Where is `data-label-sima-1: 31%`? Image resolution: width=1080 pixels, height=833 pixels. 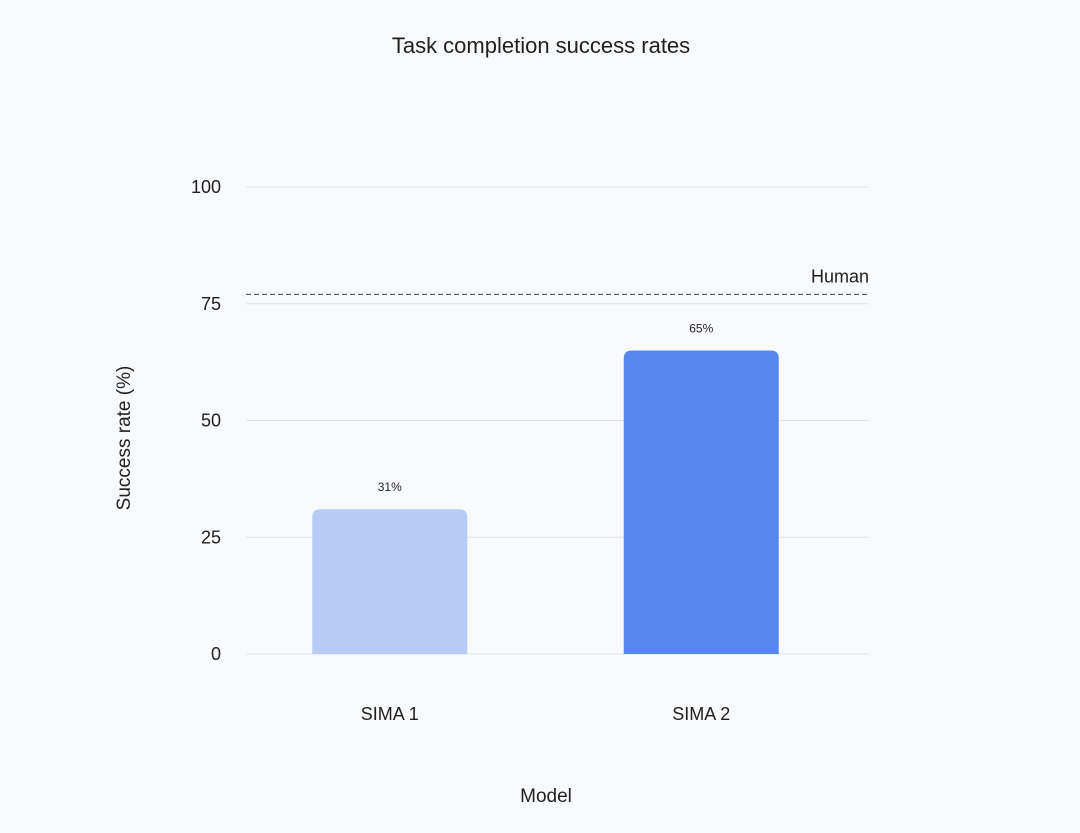
data-label-sima-1: 31% is located at coordinates (390, 487).